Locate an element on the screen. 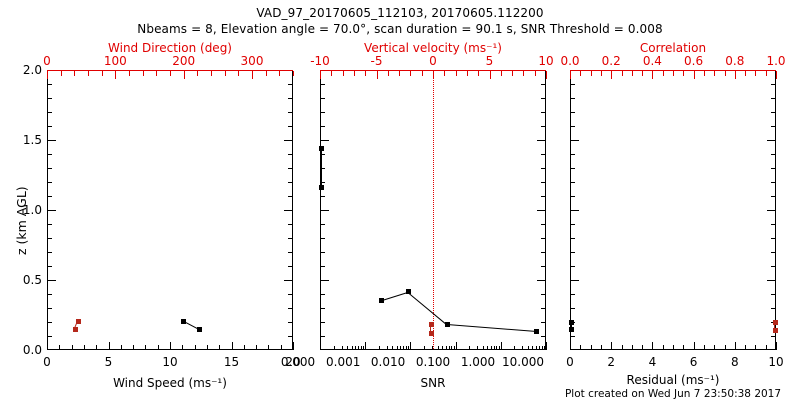 The image size is (800, 400). panel-wind-bottom-tick-4: 20 is located at coordinates (293, 362).